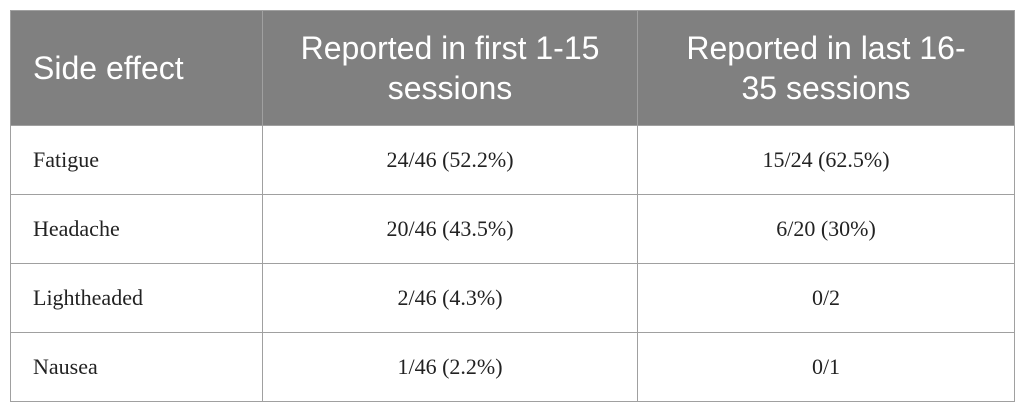 Image resolution: width=1025 pixels, height=414 pixels. What do you see at coordinates (450, 229) in the screenshot?
I see `table-cell: 20/46 (43.5%)` at bounding box center [450, 229].